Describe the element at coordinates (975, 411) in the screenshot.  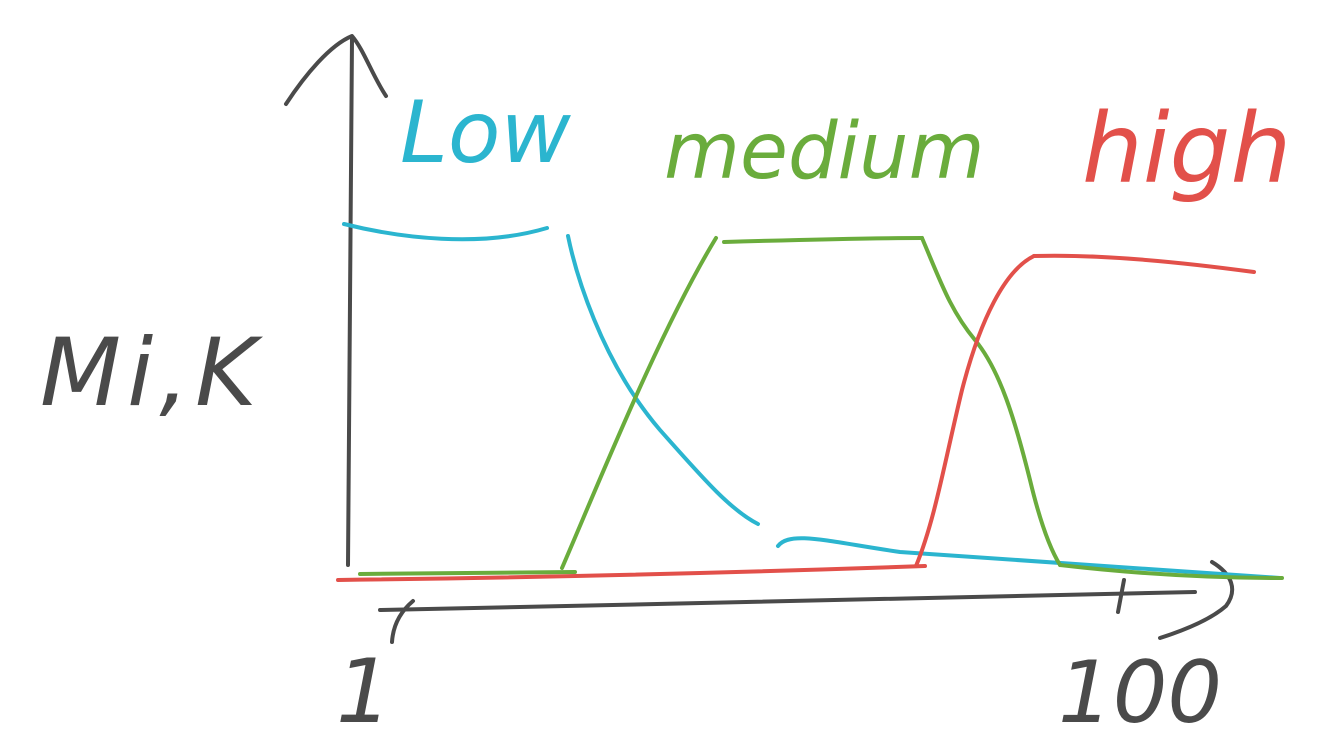
I see `high-curve-rise` at that location.